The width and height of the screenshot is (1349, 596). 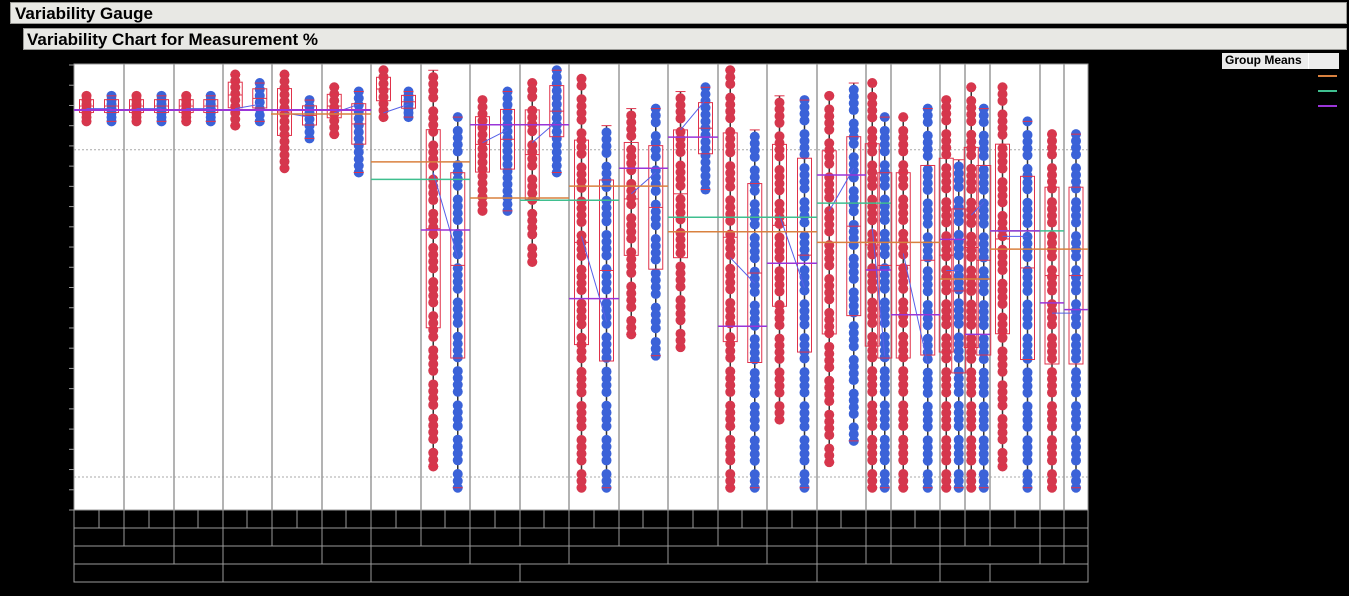 I want to click on outline-header-variability-chart: Variability Chart for Measurement %, so click(x=685, y=39).